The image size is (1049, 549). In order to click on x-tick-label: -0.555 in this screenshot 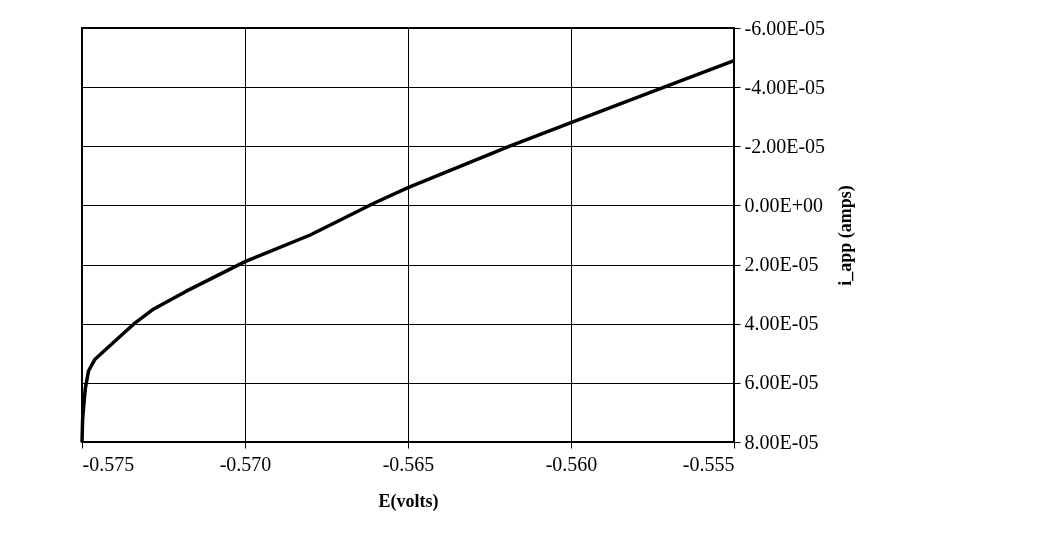, I will do `click(708, 463)`.